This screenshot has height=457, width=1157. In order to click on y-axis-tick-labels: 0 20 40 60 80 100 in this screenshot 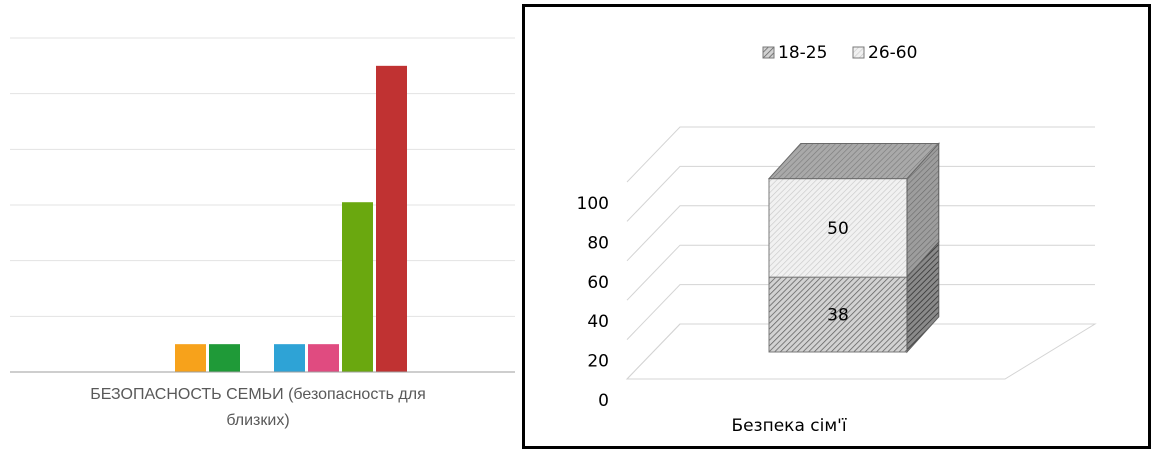, I will do `click(593, 302)`.